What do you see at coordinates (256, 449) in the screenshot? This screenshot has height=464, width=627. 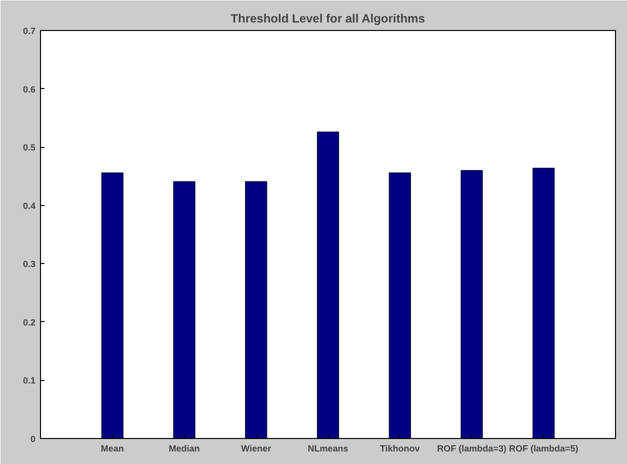 I see `x-tick-label: Wiener` at bounding box center [256, 449].